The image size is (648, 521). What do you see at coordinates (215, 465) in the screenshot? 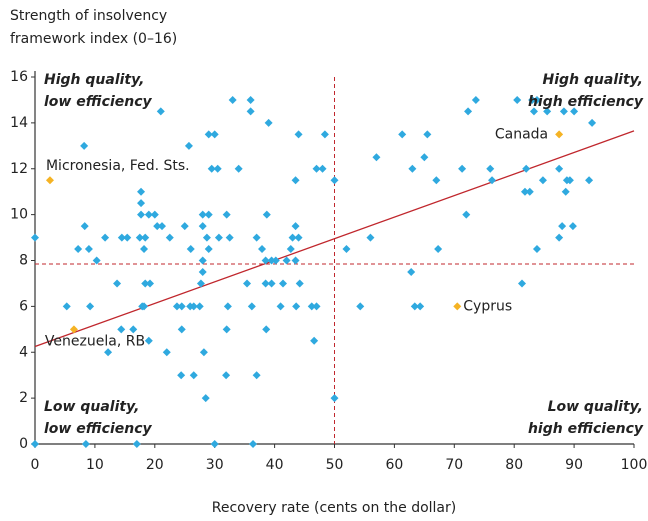
I see `x-tick-label: 30` at bounding box center [215, 465].